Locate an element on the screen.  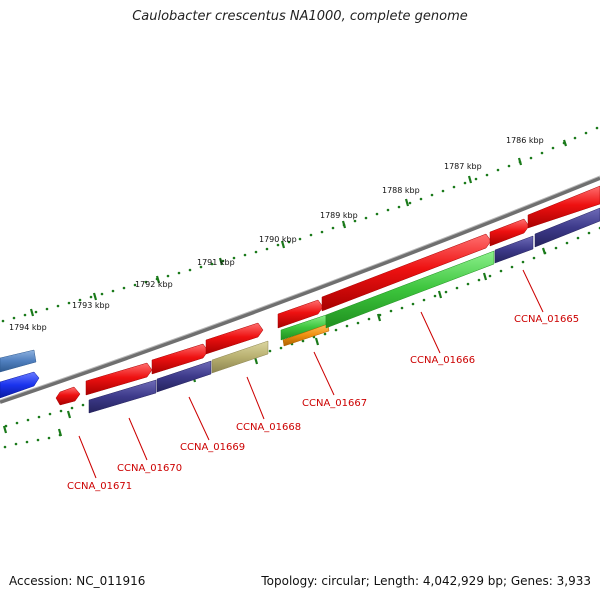
gene-label-ccna-01667: CCNA_01667 is located at coordinates (334, 403).